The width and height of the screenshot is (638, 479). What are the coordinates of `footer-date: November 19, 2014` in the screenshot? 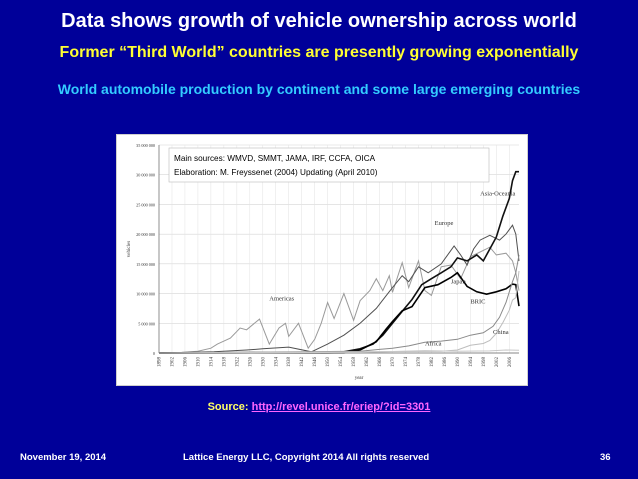 It's located at (63, 457).